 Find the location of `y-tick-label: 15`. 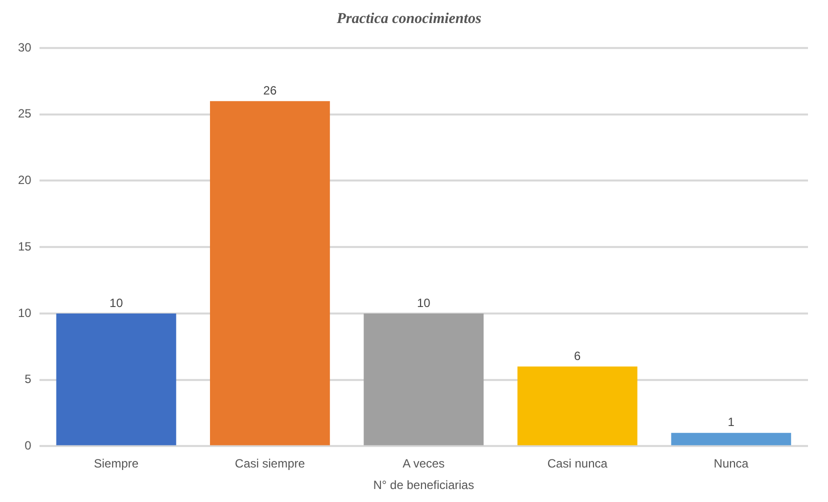

y-tick-label: 15 is located at coordinates (25, 246).